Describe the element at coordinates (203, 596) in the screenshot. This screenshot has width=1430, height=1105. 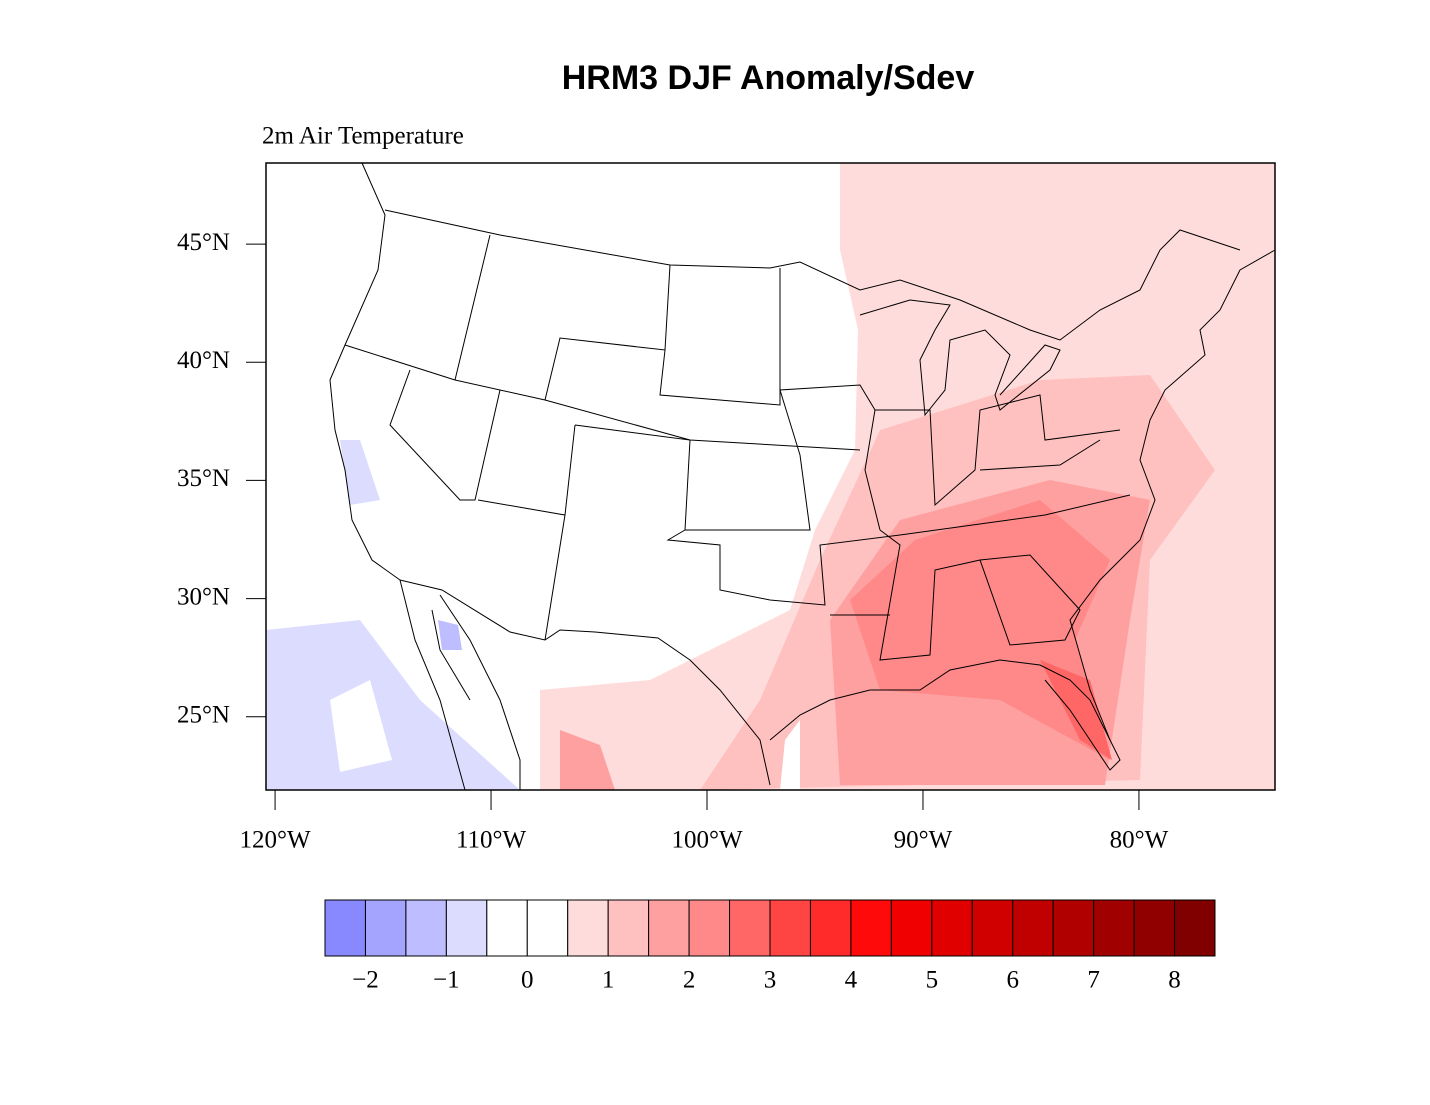
I see `lat-tick-label: 30°N` at that location.